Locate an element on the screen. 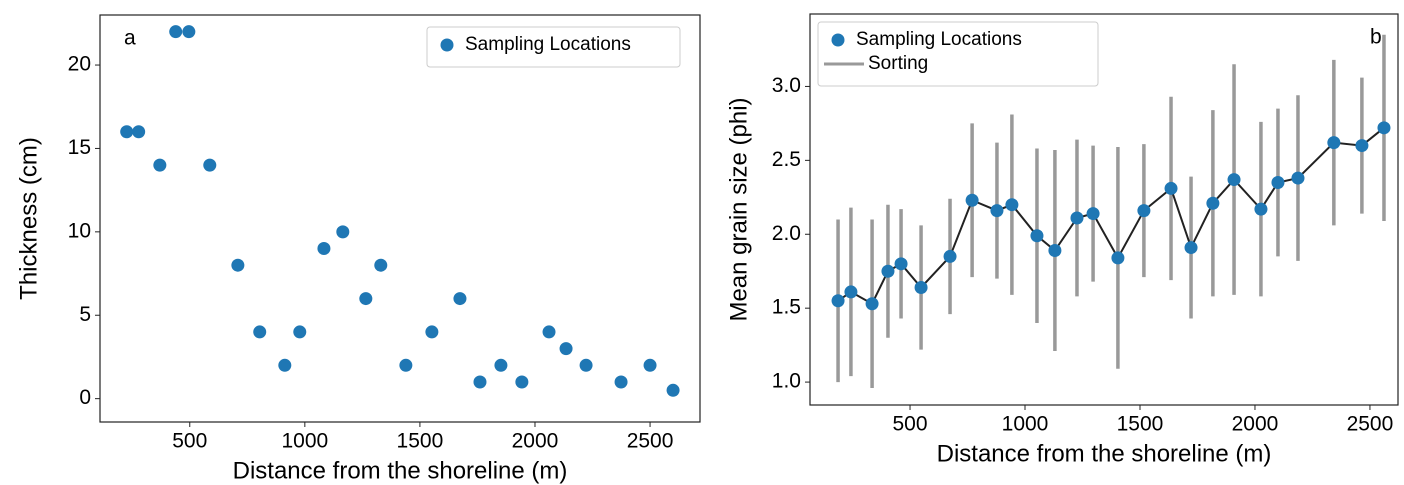 This screenshot has width=1404, height=485. panel-label: b is located at coordinates (1376, 37).